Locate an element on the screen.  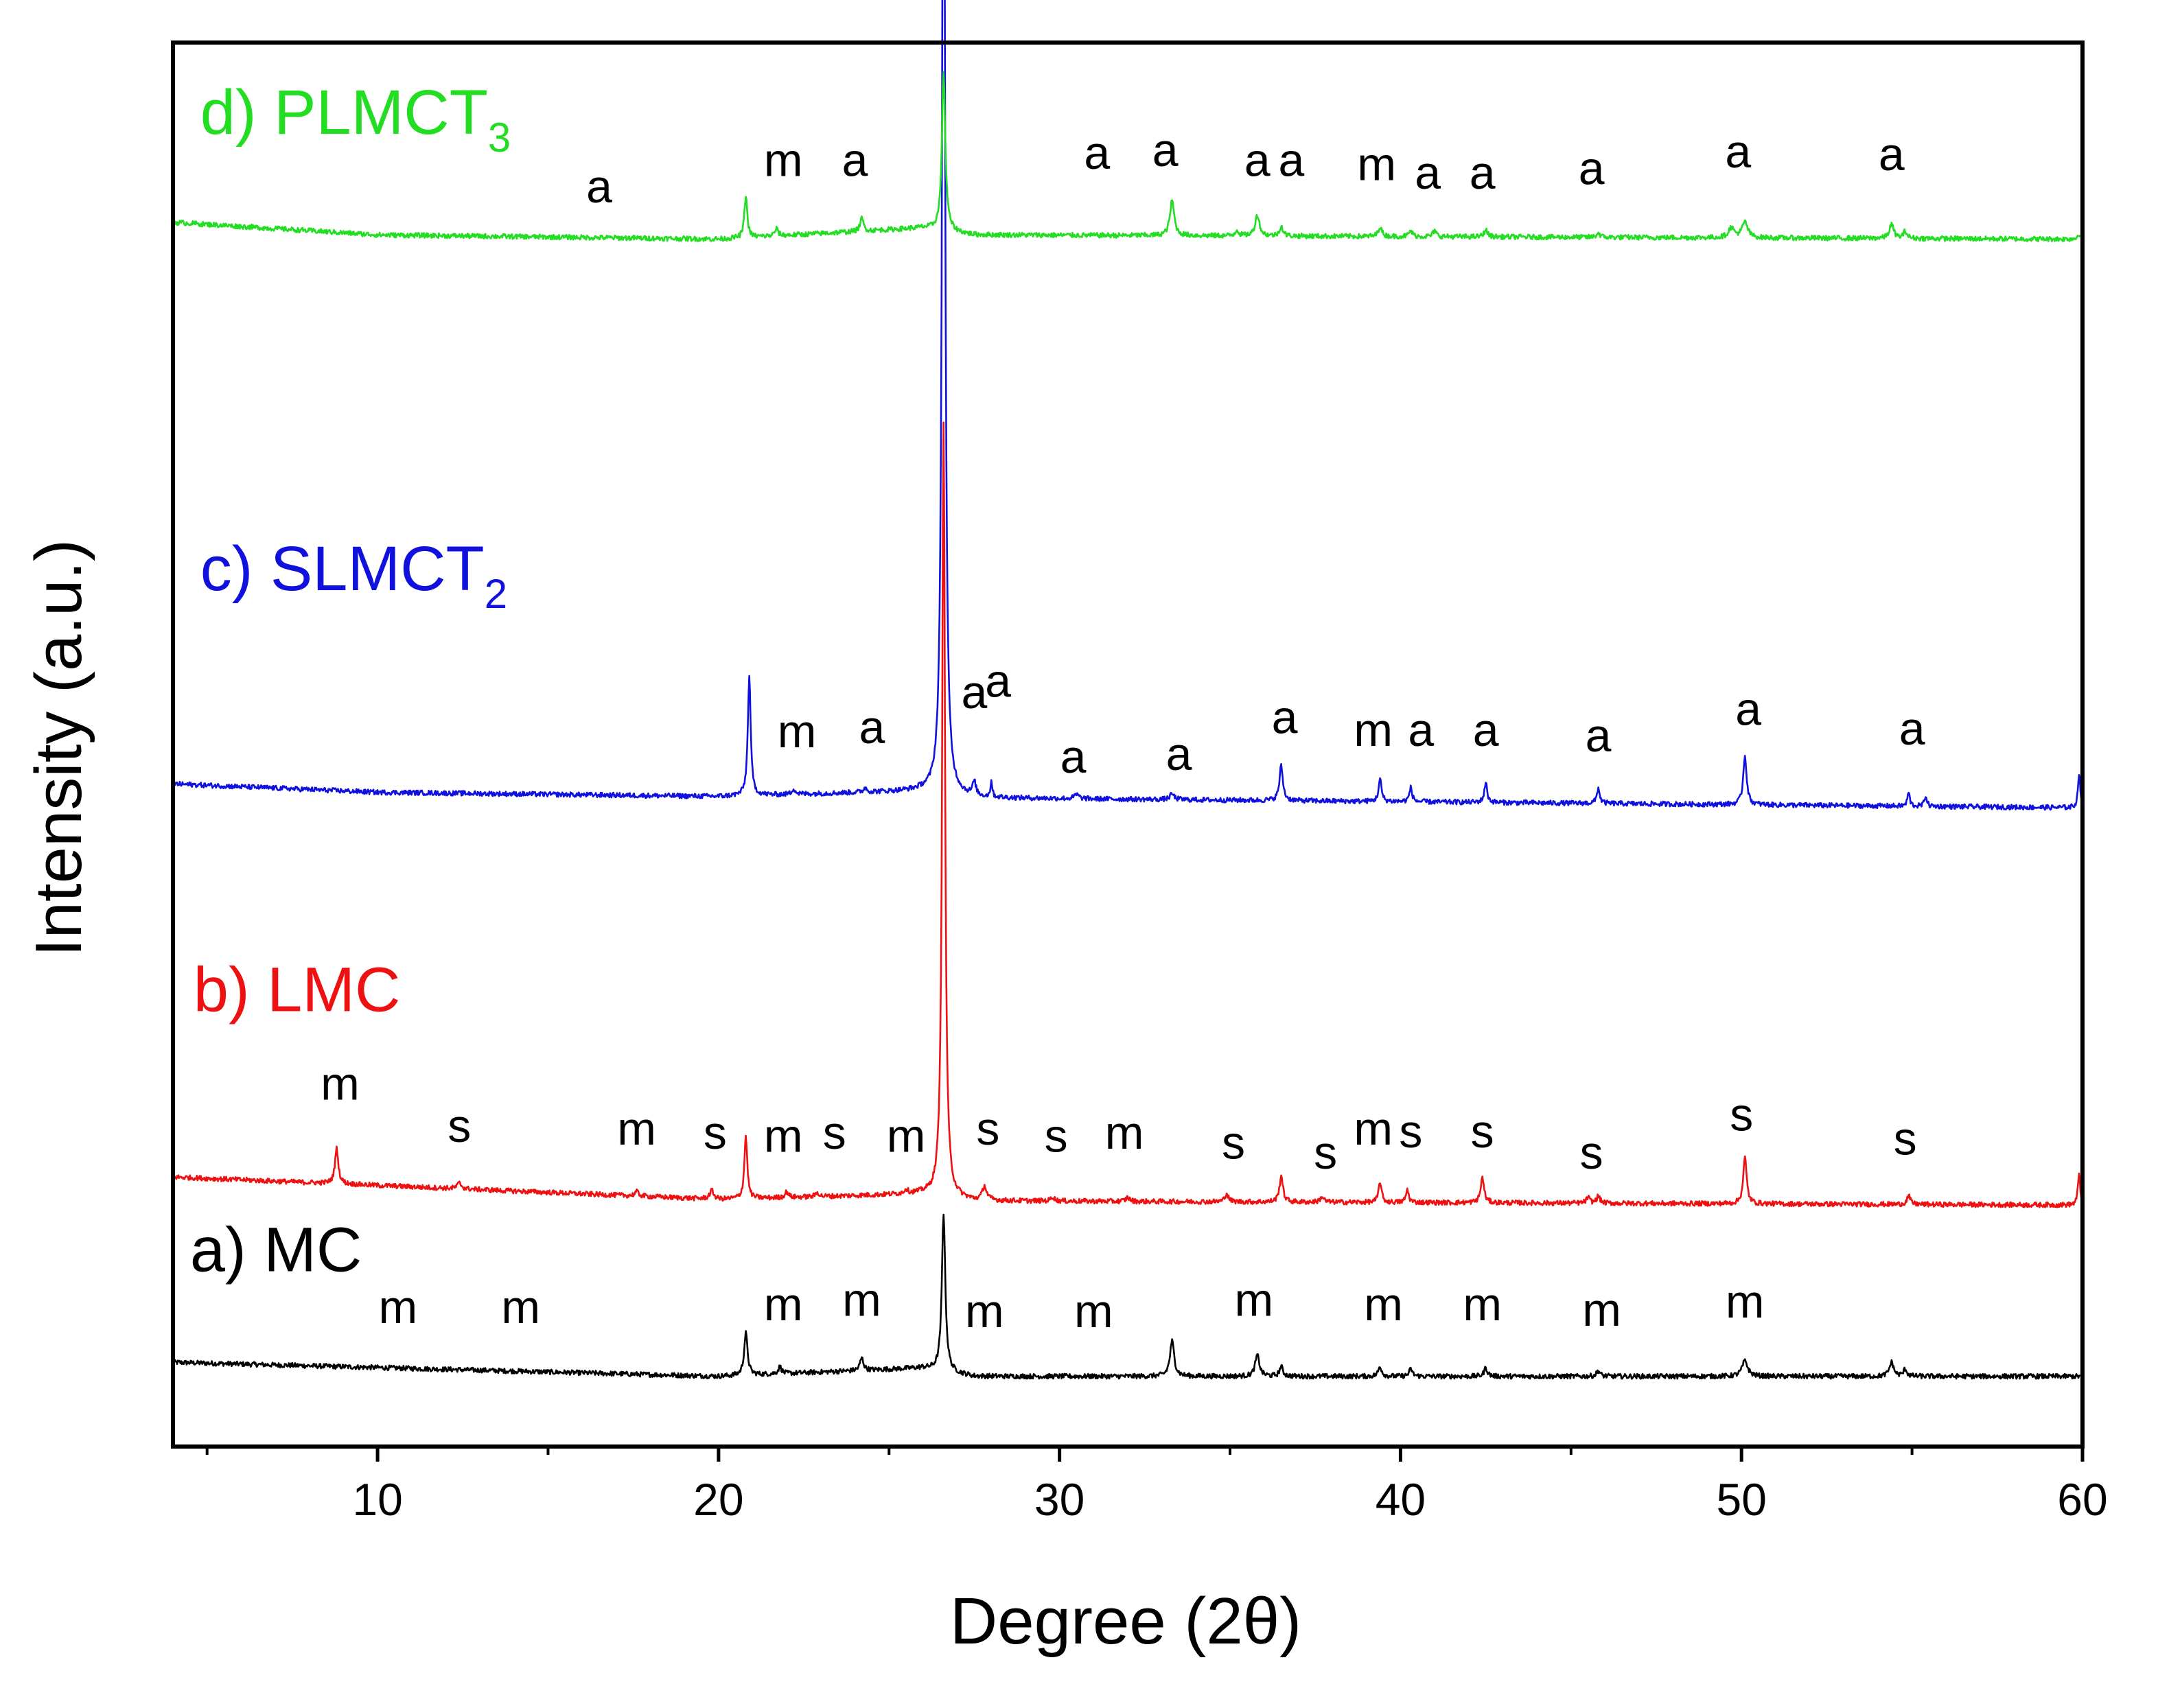
series-label-lmc: b) LMC is located at coordinates (297, 990).